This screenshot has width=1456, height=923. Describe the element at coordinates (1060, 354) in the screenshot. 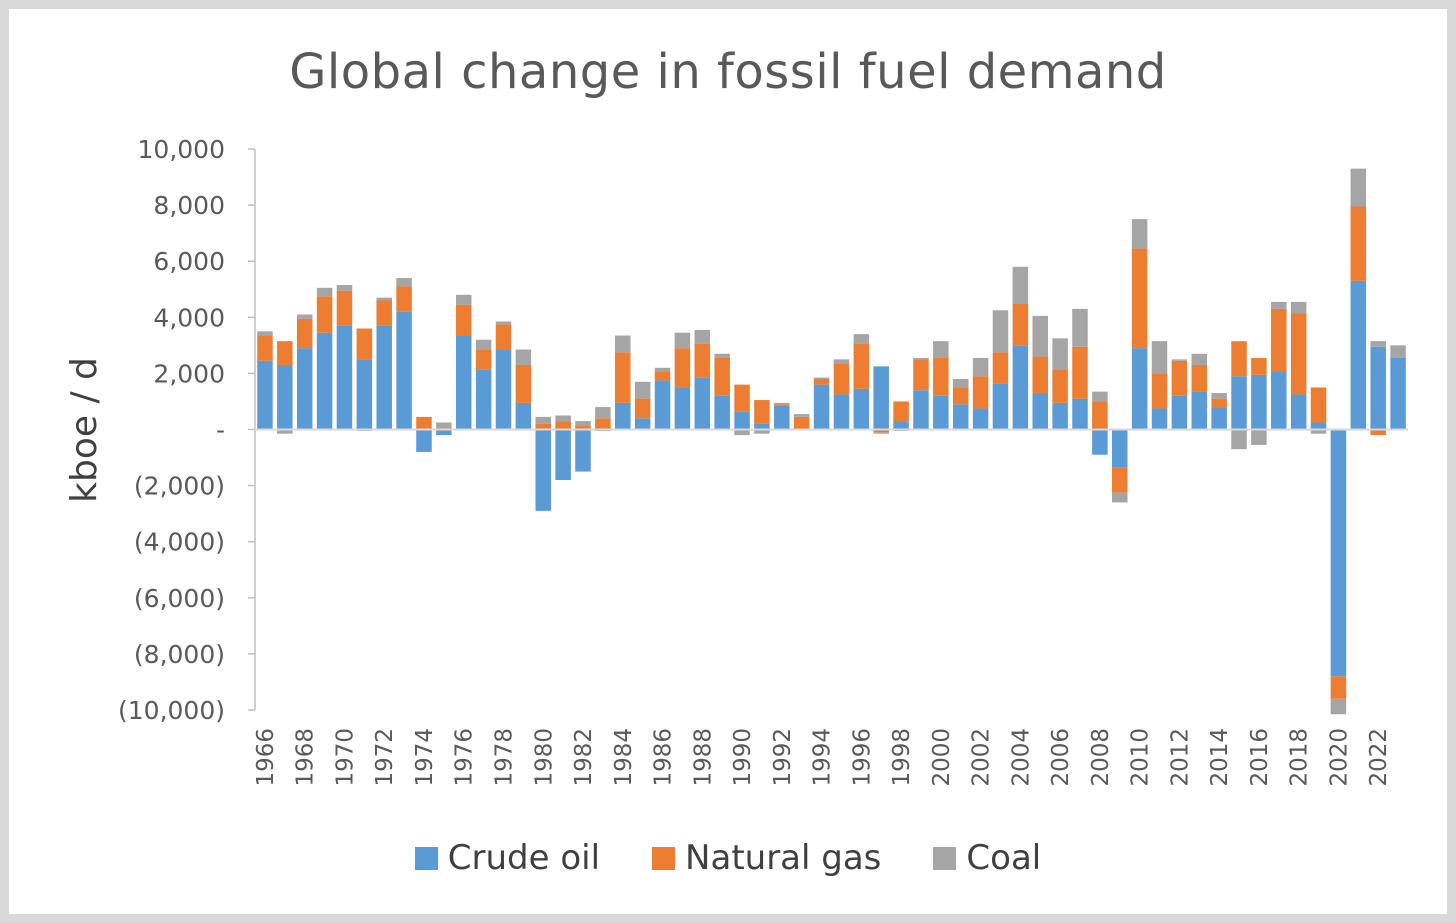

I see `bar-coal-2006` at that location.